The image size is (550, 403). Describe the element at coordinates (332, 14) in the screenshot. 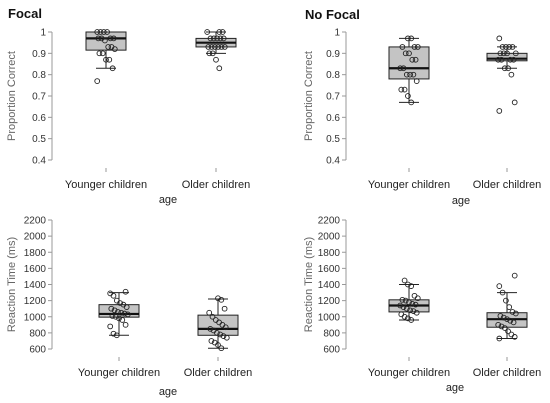

I see `panel-title: No Focal` at that location.